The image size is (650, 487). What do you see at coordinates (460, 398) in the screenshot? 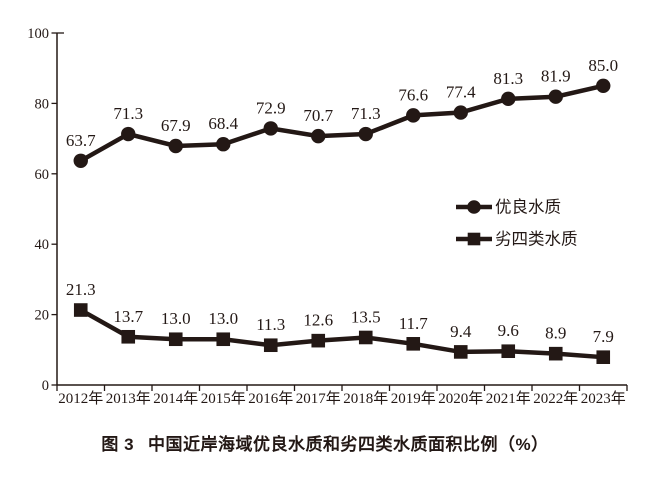
I see `x-axis-label: 2020年` at bounding box center [460, 398].